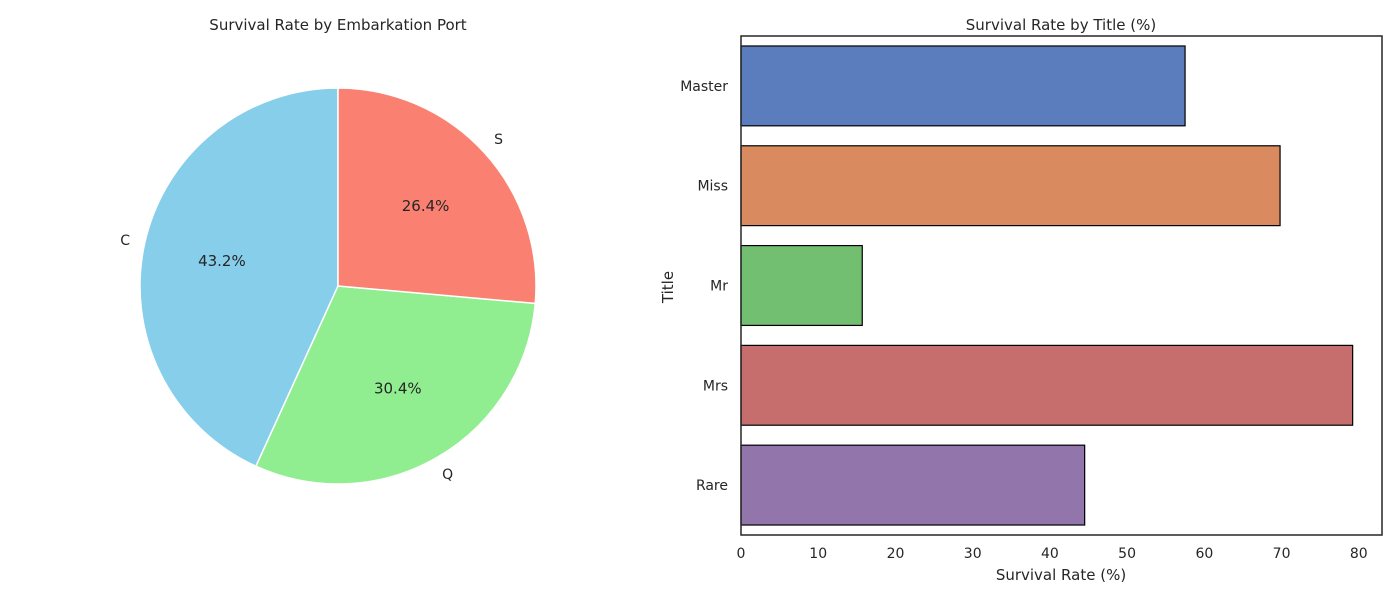 The width and height of the screenshot is (1400, 600). I want to click on x-tick-label-80: 80, so click(1359, 554).